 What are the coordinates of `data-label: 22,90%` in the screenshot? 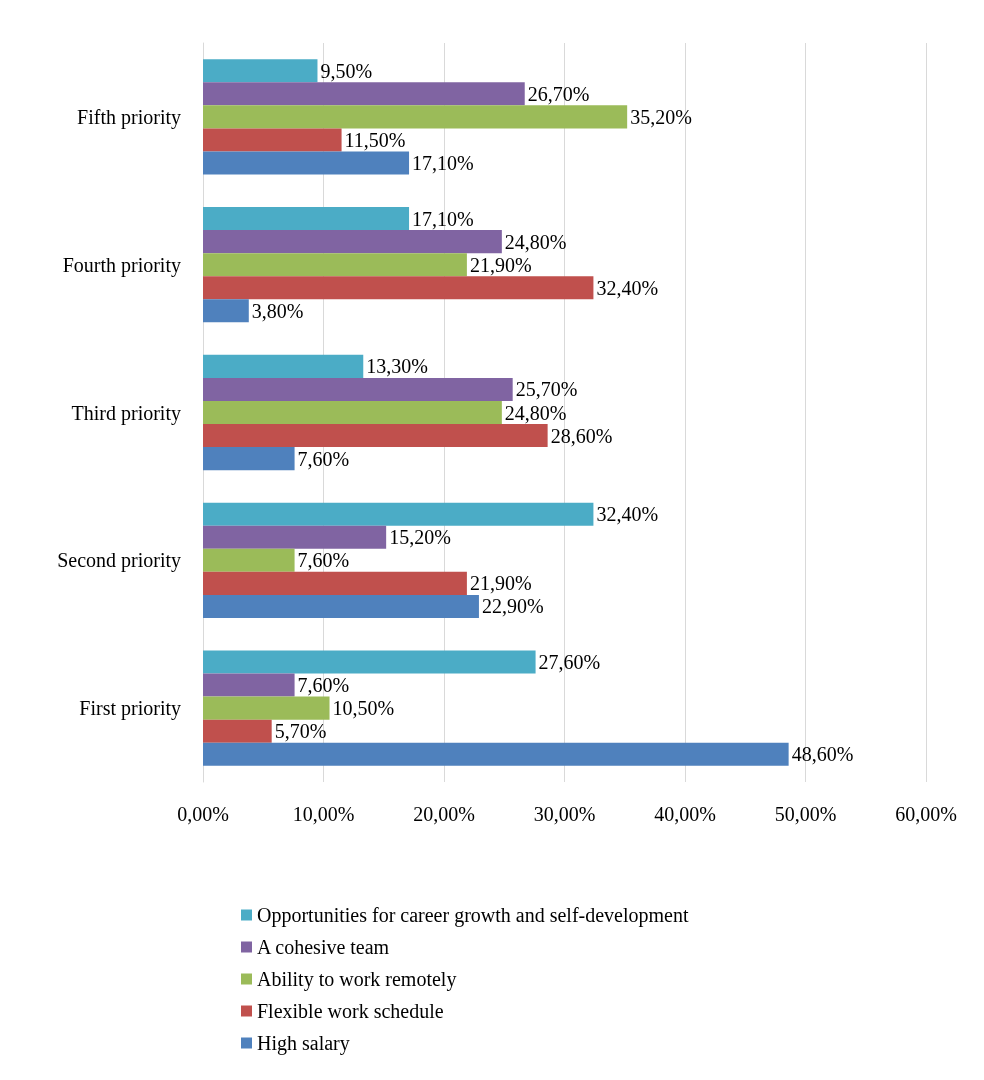 It's located at (512, 606).